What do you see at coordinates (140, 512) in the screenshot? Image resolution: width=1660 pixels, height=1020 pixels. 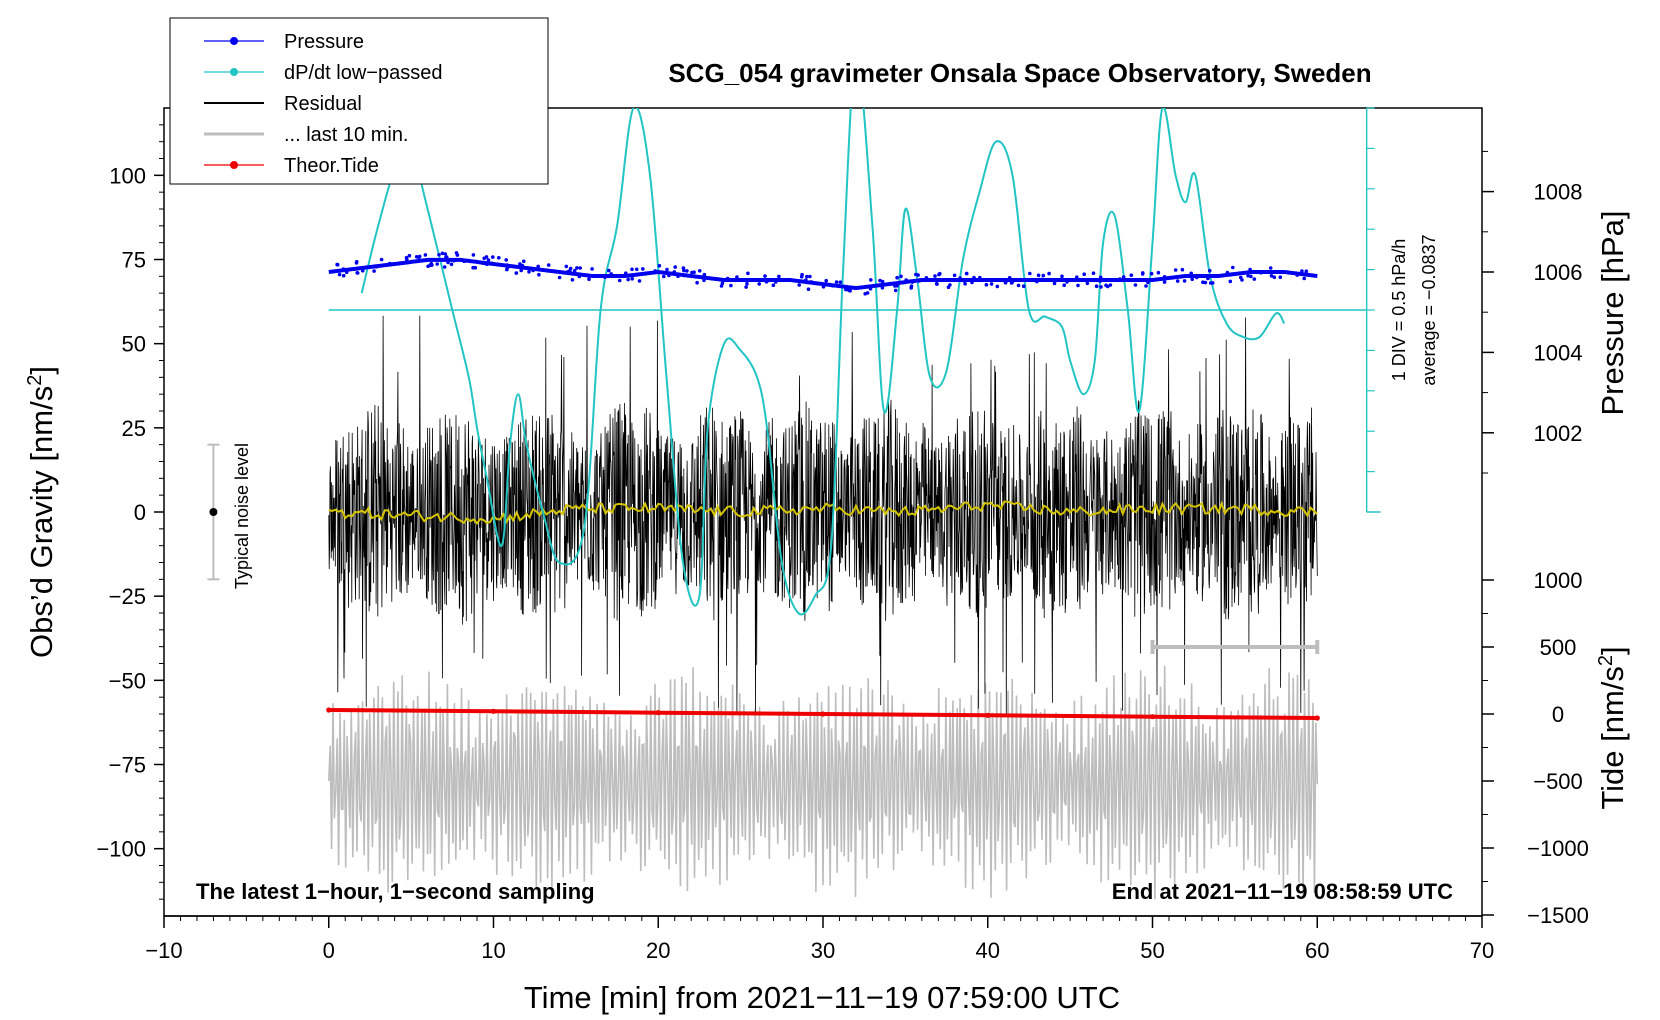 I see `gravity-tick-label: 0` at bounding box center [140, 512].